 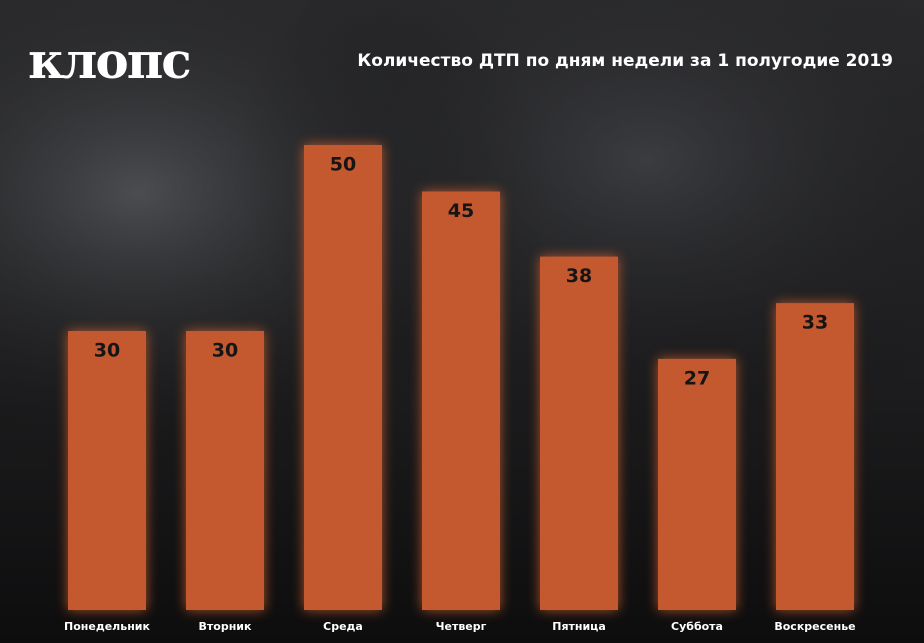 What do you see at coordinates (815, 323) in the screenshot?
I see `value-label: 33` at bounding box center [815, 323].